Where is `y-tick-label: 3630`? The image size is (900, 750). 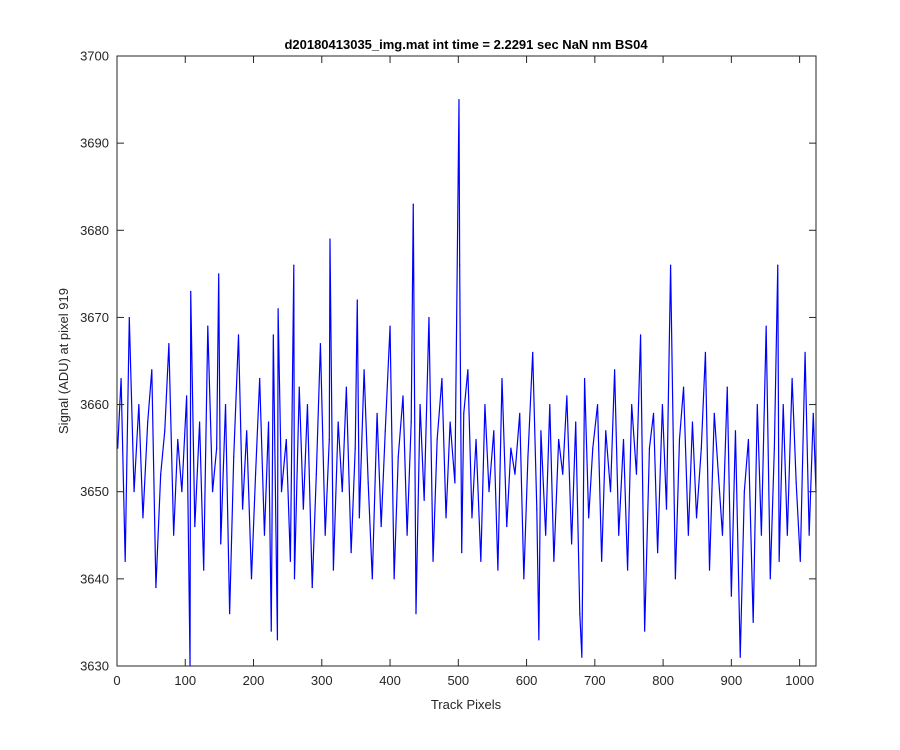 y-tick-label: 3630 is located at coordinates (94, 666).